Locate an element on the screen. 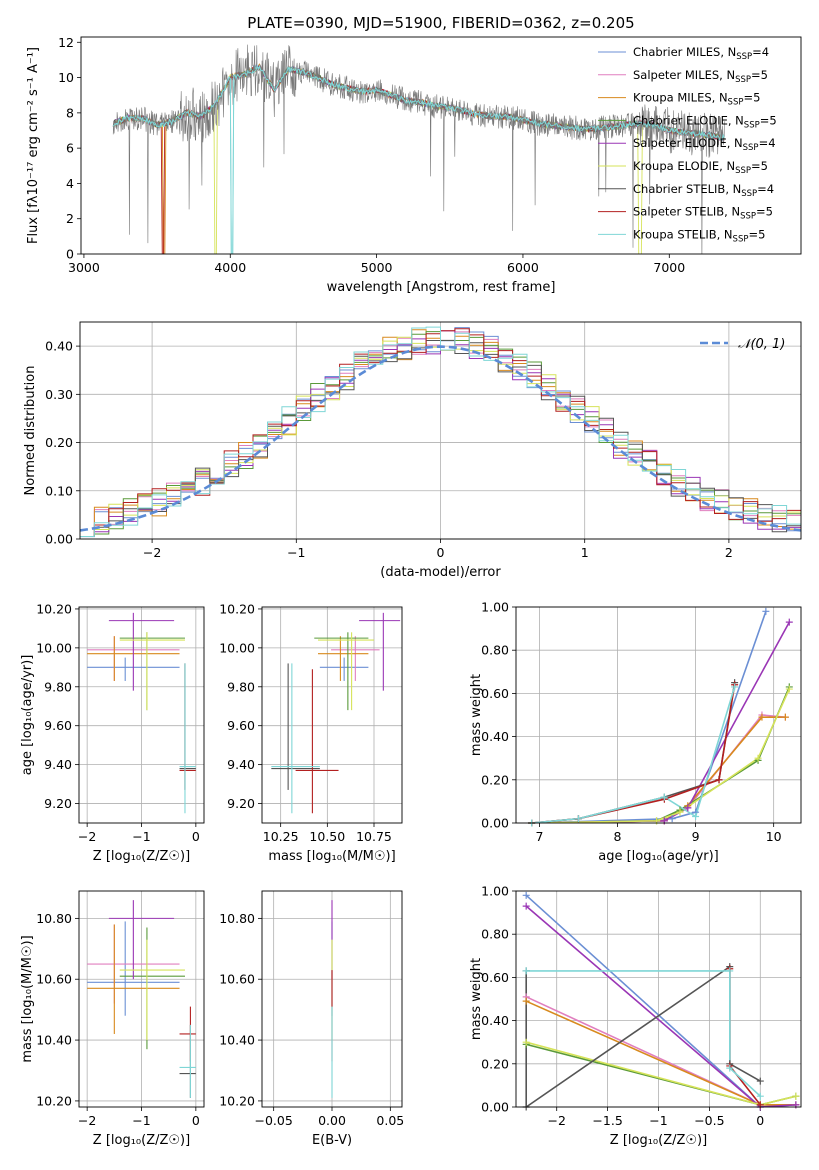  y-tick-label: 10.20 is located at coordinates (54, 608).